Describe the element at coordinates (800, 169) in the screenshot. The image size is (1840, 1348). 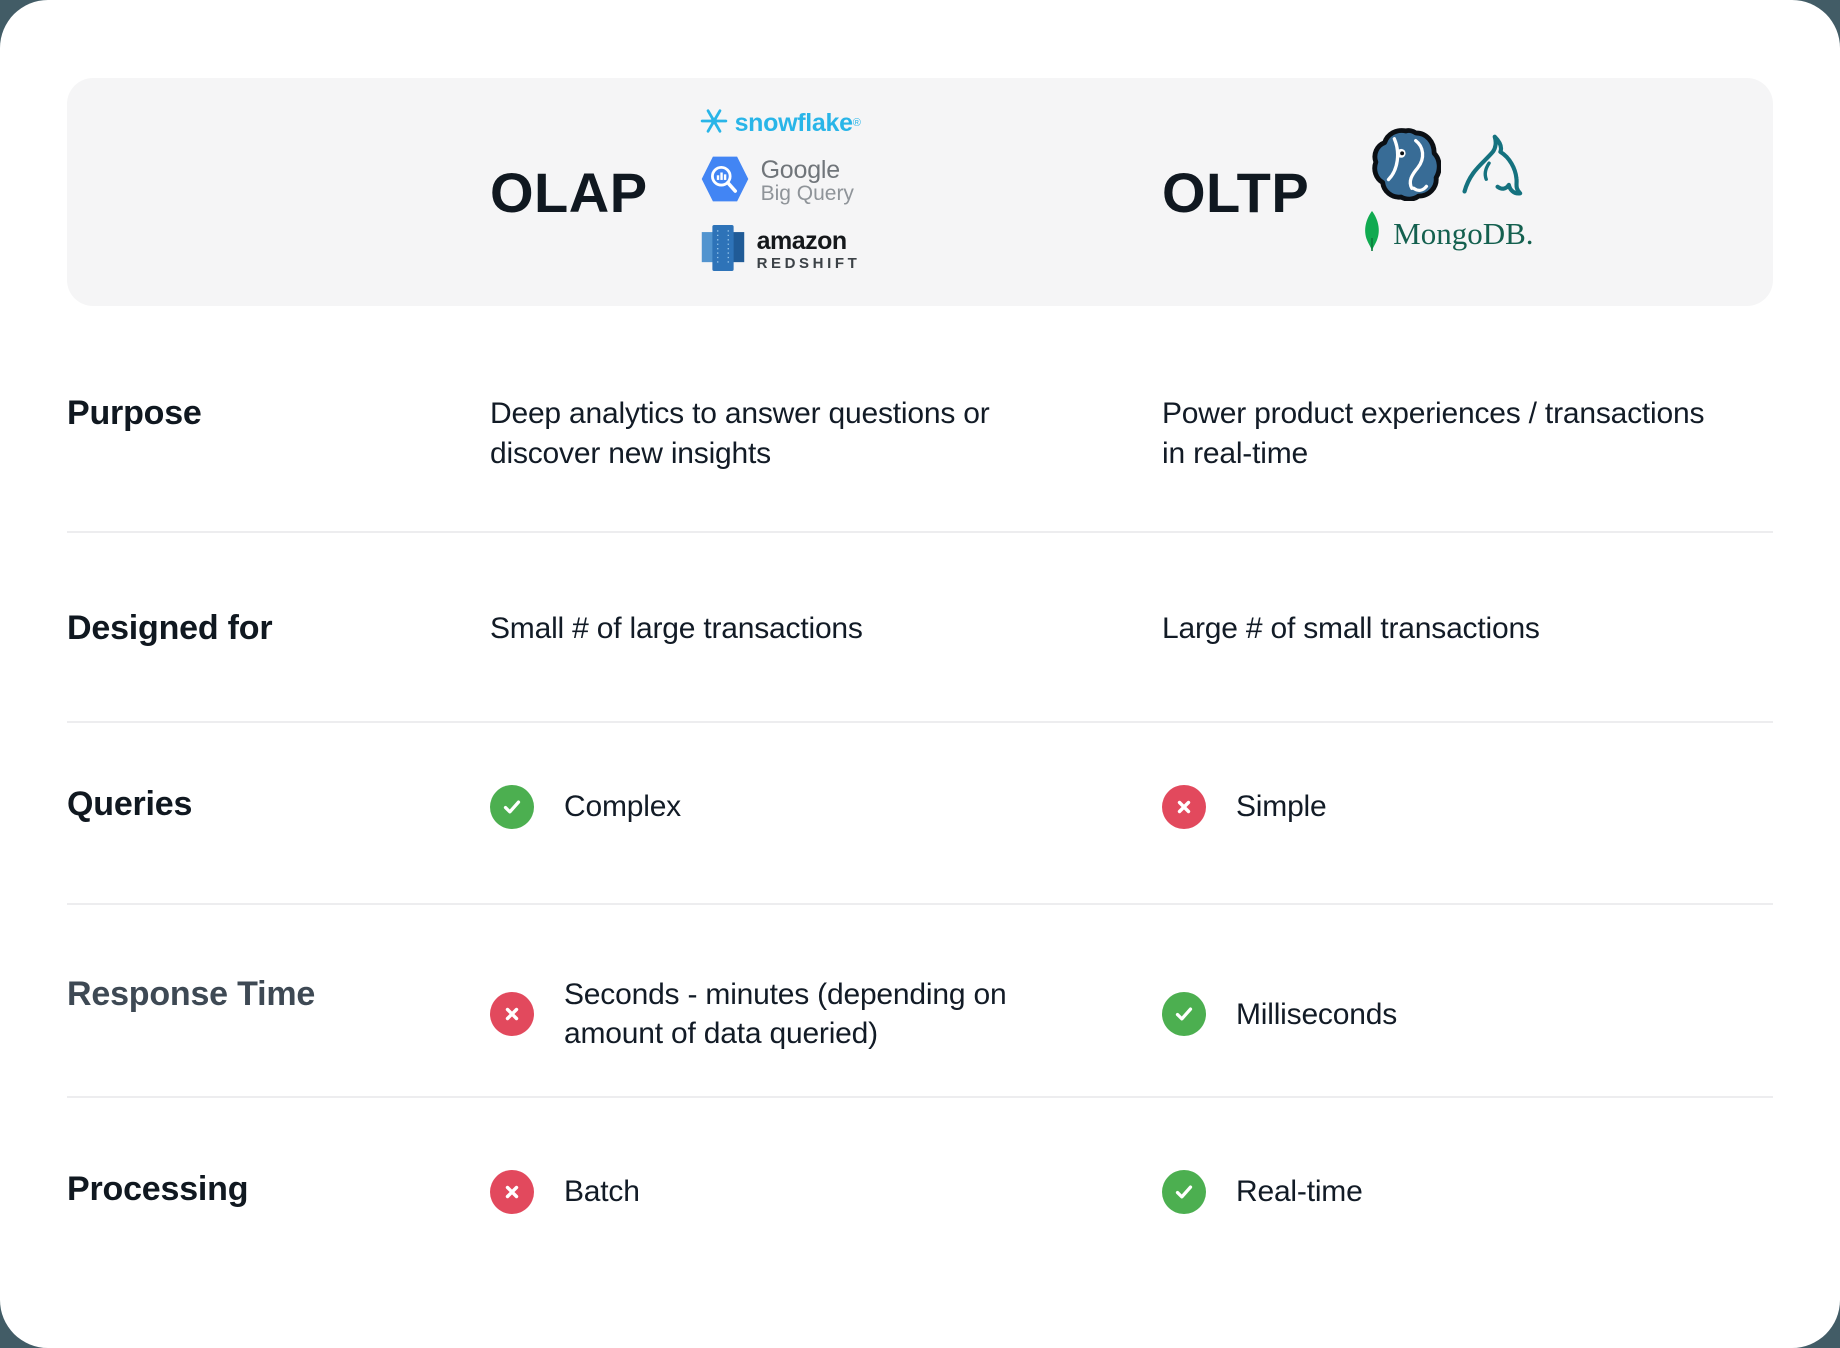
I see `google-label: Google` at that location.